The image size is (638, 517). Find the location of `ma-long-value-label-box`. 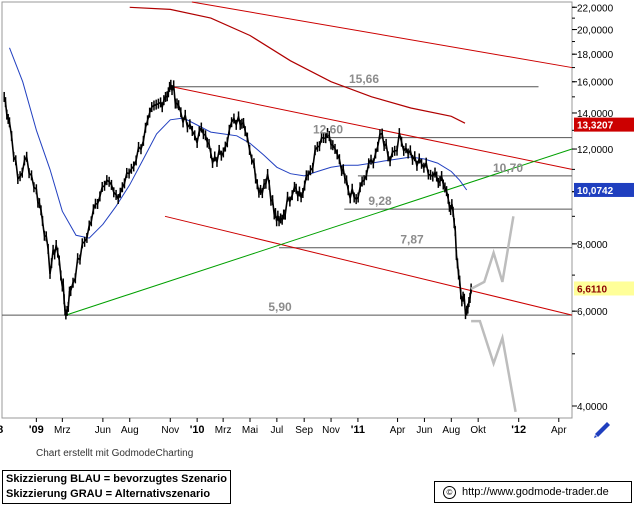

ma-long-value-label-box is located at coordinates (604, 124).